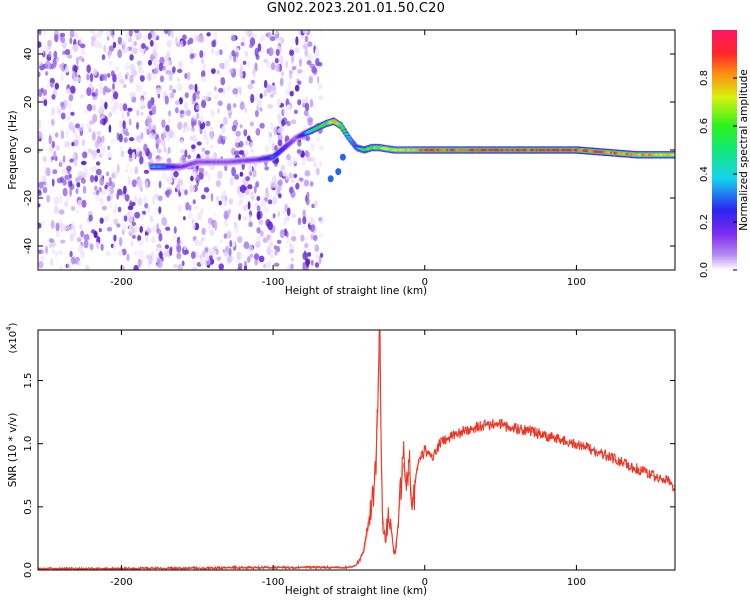 Image resolution: width=750 pixels, height=600 pixels. What do you see at coordinates (673, 155) in the screenshot?
I see `heatmap-ridge-core` at bounding box center [673, 155].